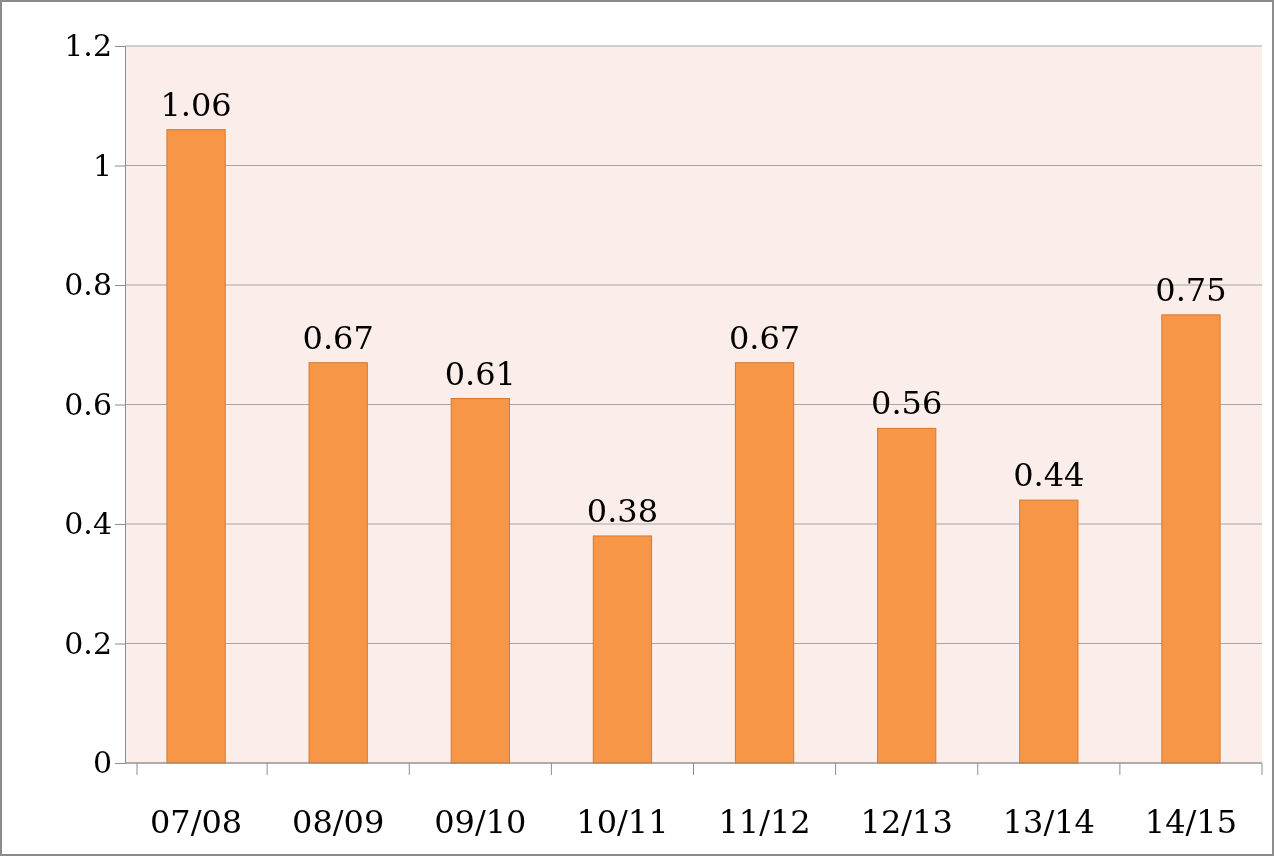  I want to click on x-tick-label: 13/14, so click(1048, 822).